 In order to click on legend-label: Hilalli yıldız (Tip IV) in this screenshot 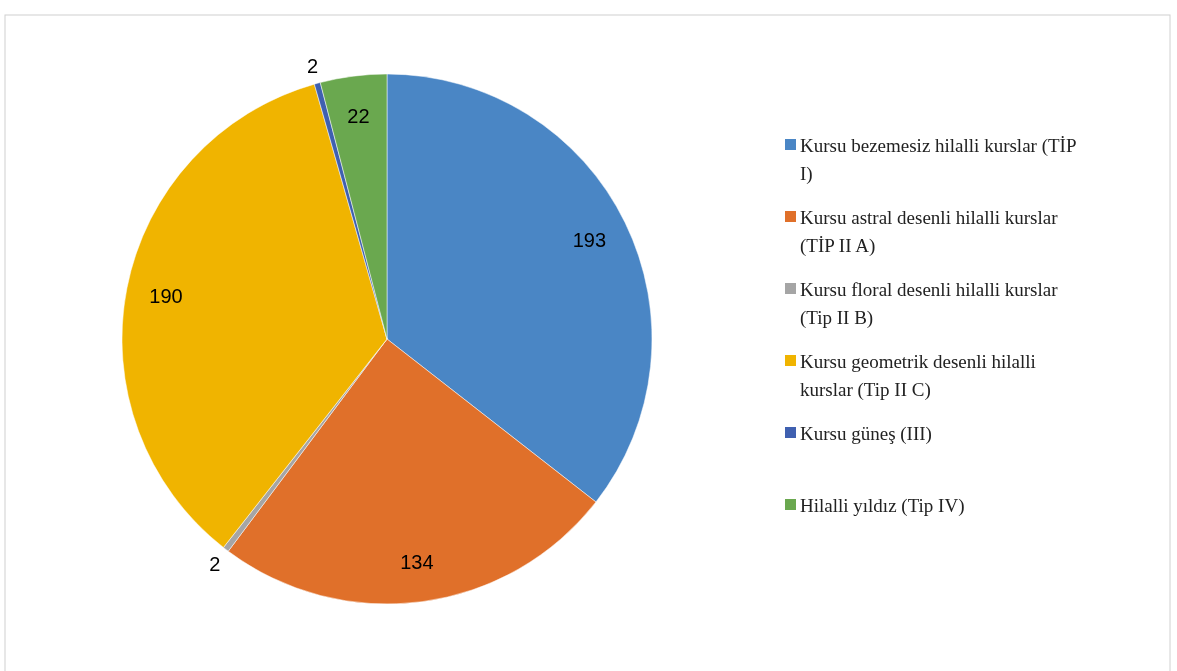, I will do `click(882, 505)`.